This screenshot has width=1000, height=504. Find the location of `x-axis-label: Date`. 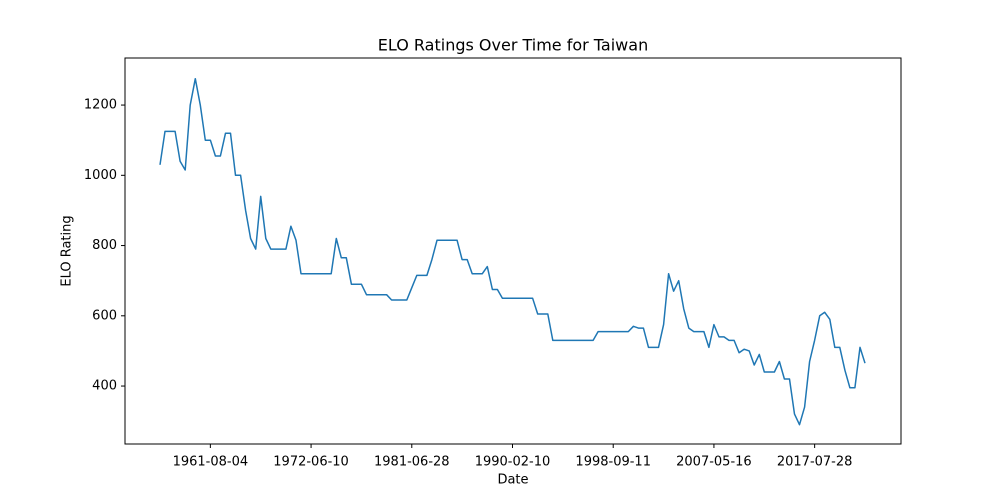

x-axis-label: Date is located at coordinates (512, 480).